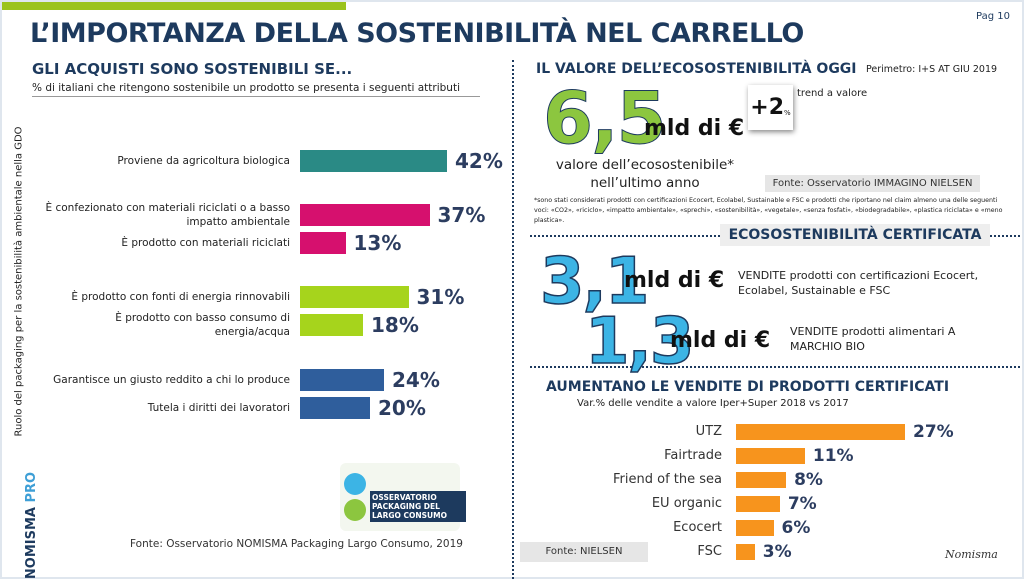 This screenshot has width=1024, height=579. What do you see at coordinates (203, 161) in the screenshot?
I see `category-label: Proviene da agricoltura biologica` at bounding box center [203, 161].